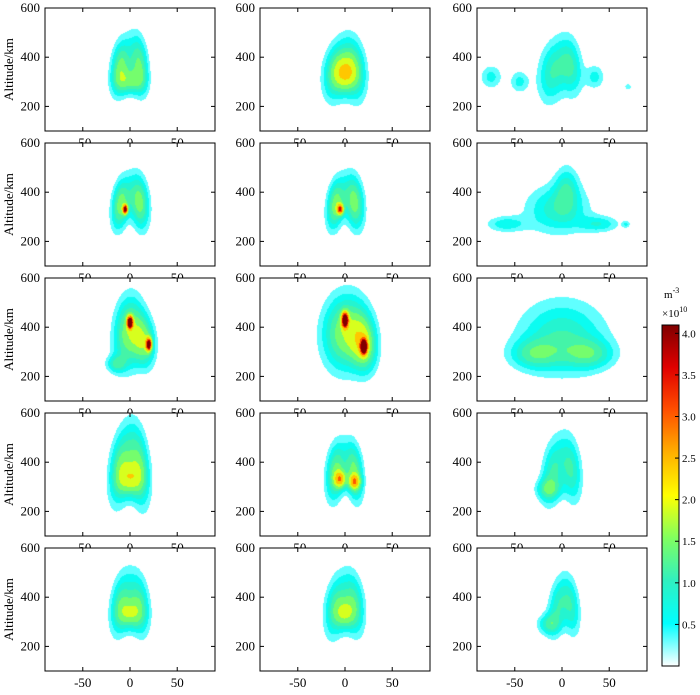 This screenshot has height=695, width=700. I want to click on colorbar-tick-label: 3.0, so click(689, 417).